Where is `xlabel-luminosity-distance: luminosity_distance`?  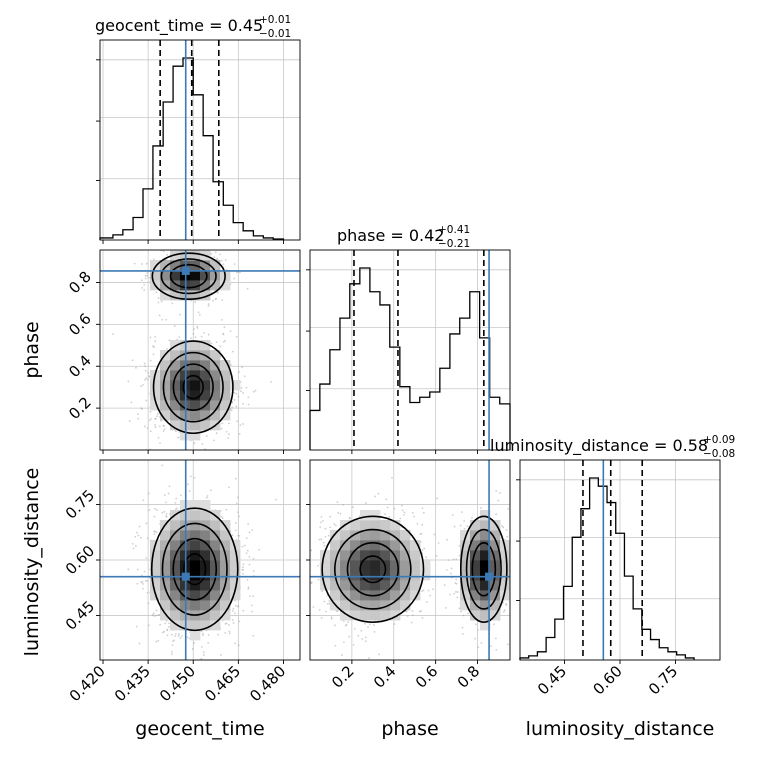 xlabel-luminosity-distance: luminosity_distance is located at coordinates (620, 729).